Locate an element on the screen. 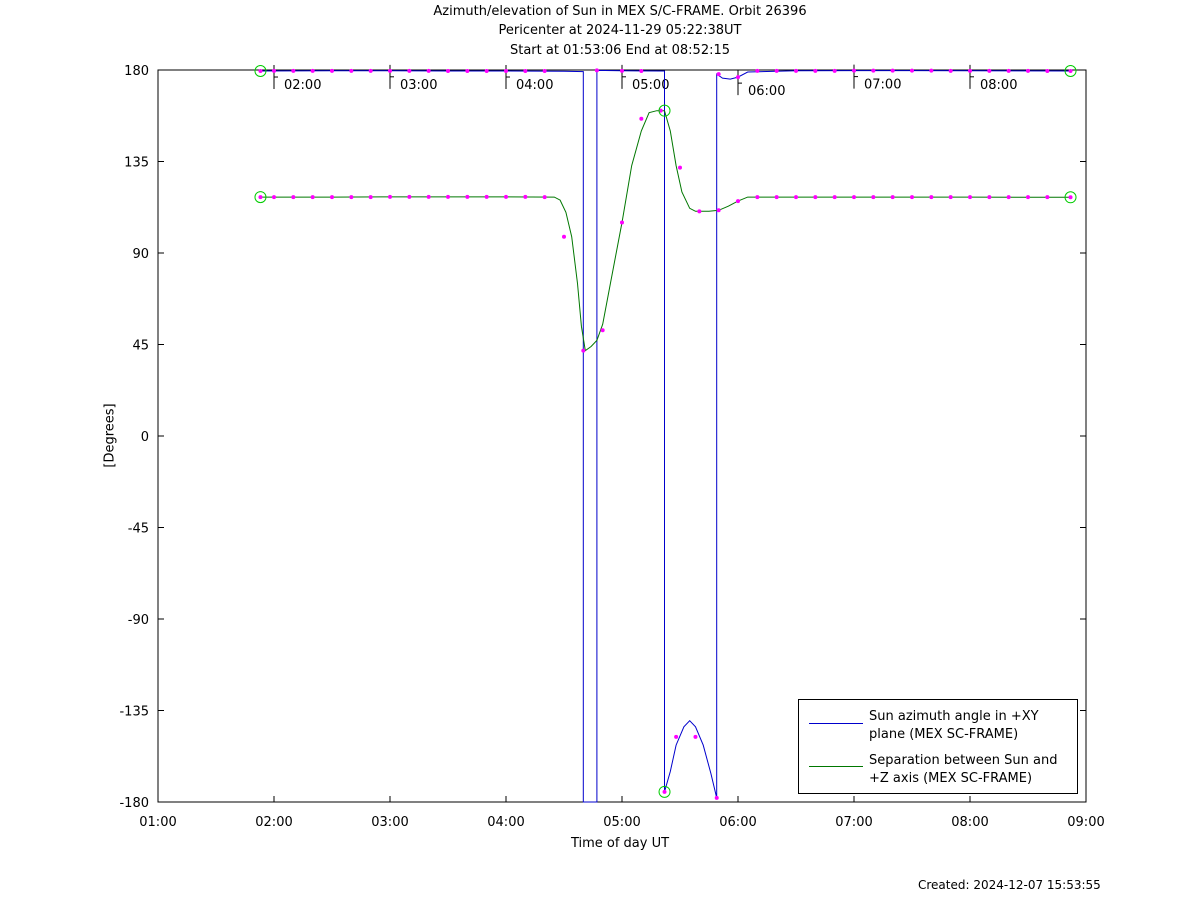 The width and height of the screenshot is (1200, 901). hour-marker-label: 04:00 is located at coordinates (534, 85).